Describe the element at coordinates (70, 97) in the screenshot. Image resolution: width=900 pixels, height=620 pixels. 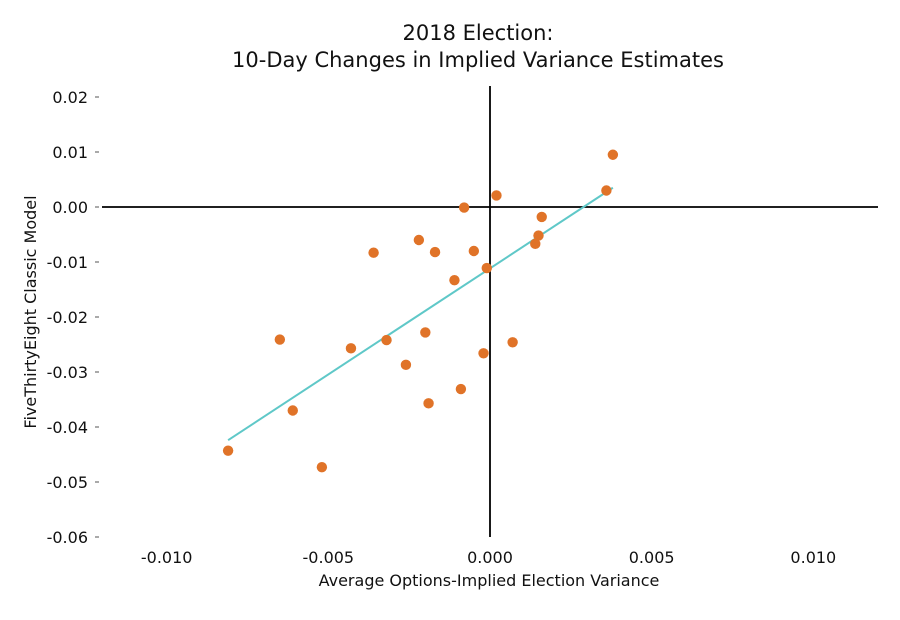
I see `y-tick-label: 0.02` at that location.